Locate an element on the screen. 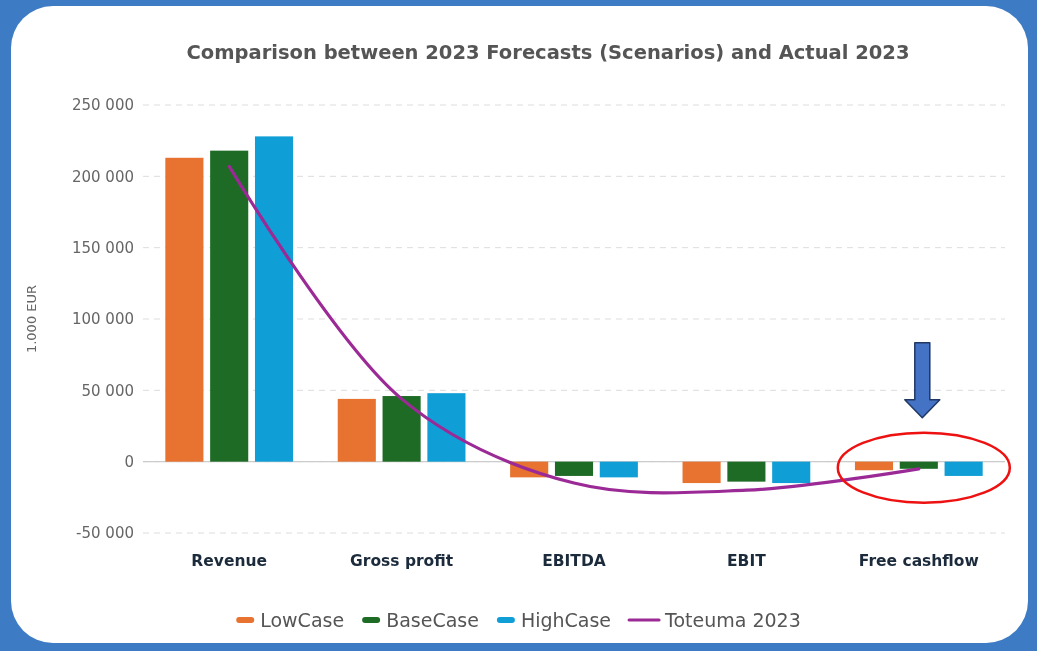  y-tick-label: -50 000 is located at coordinates (105, 533).